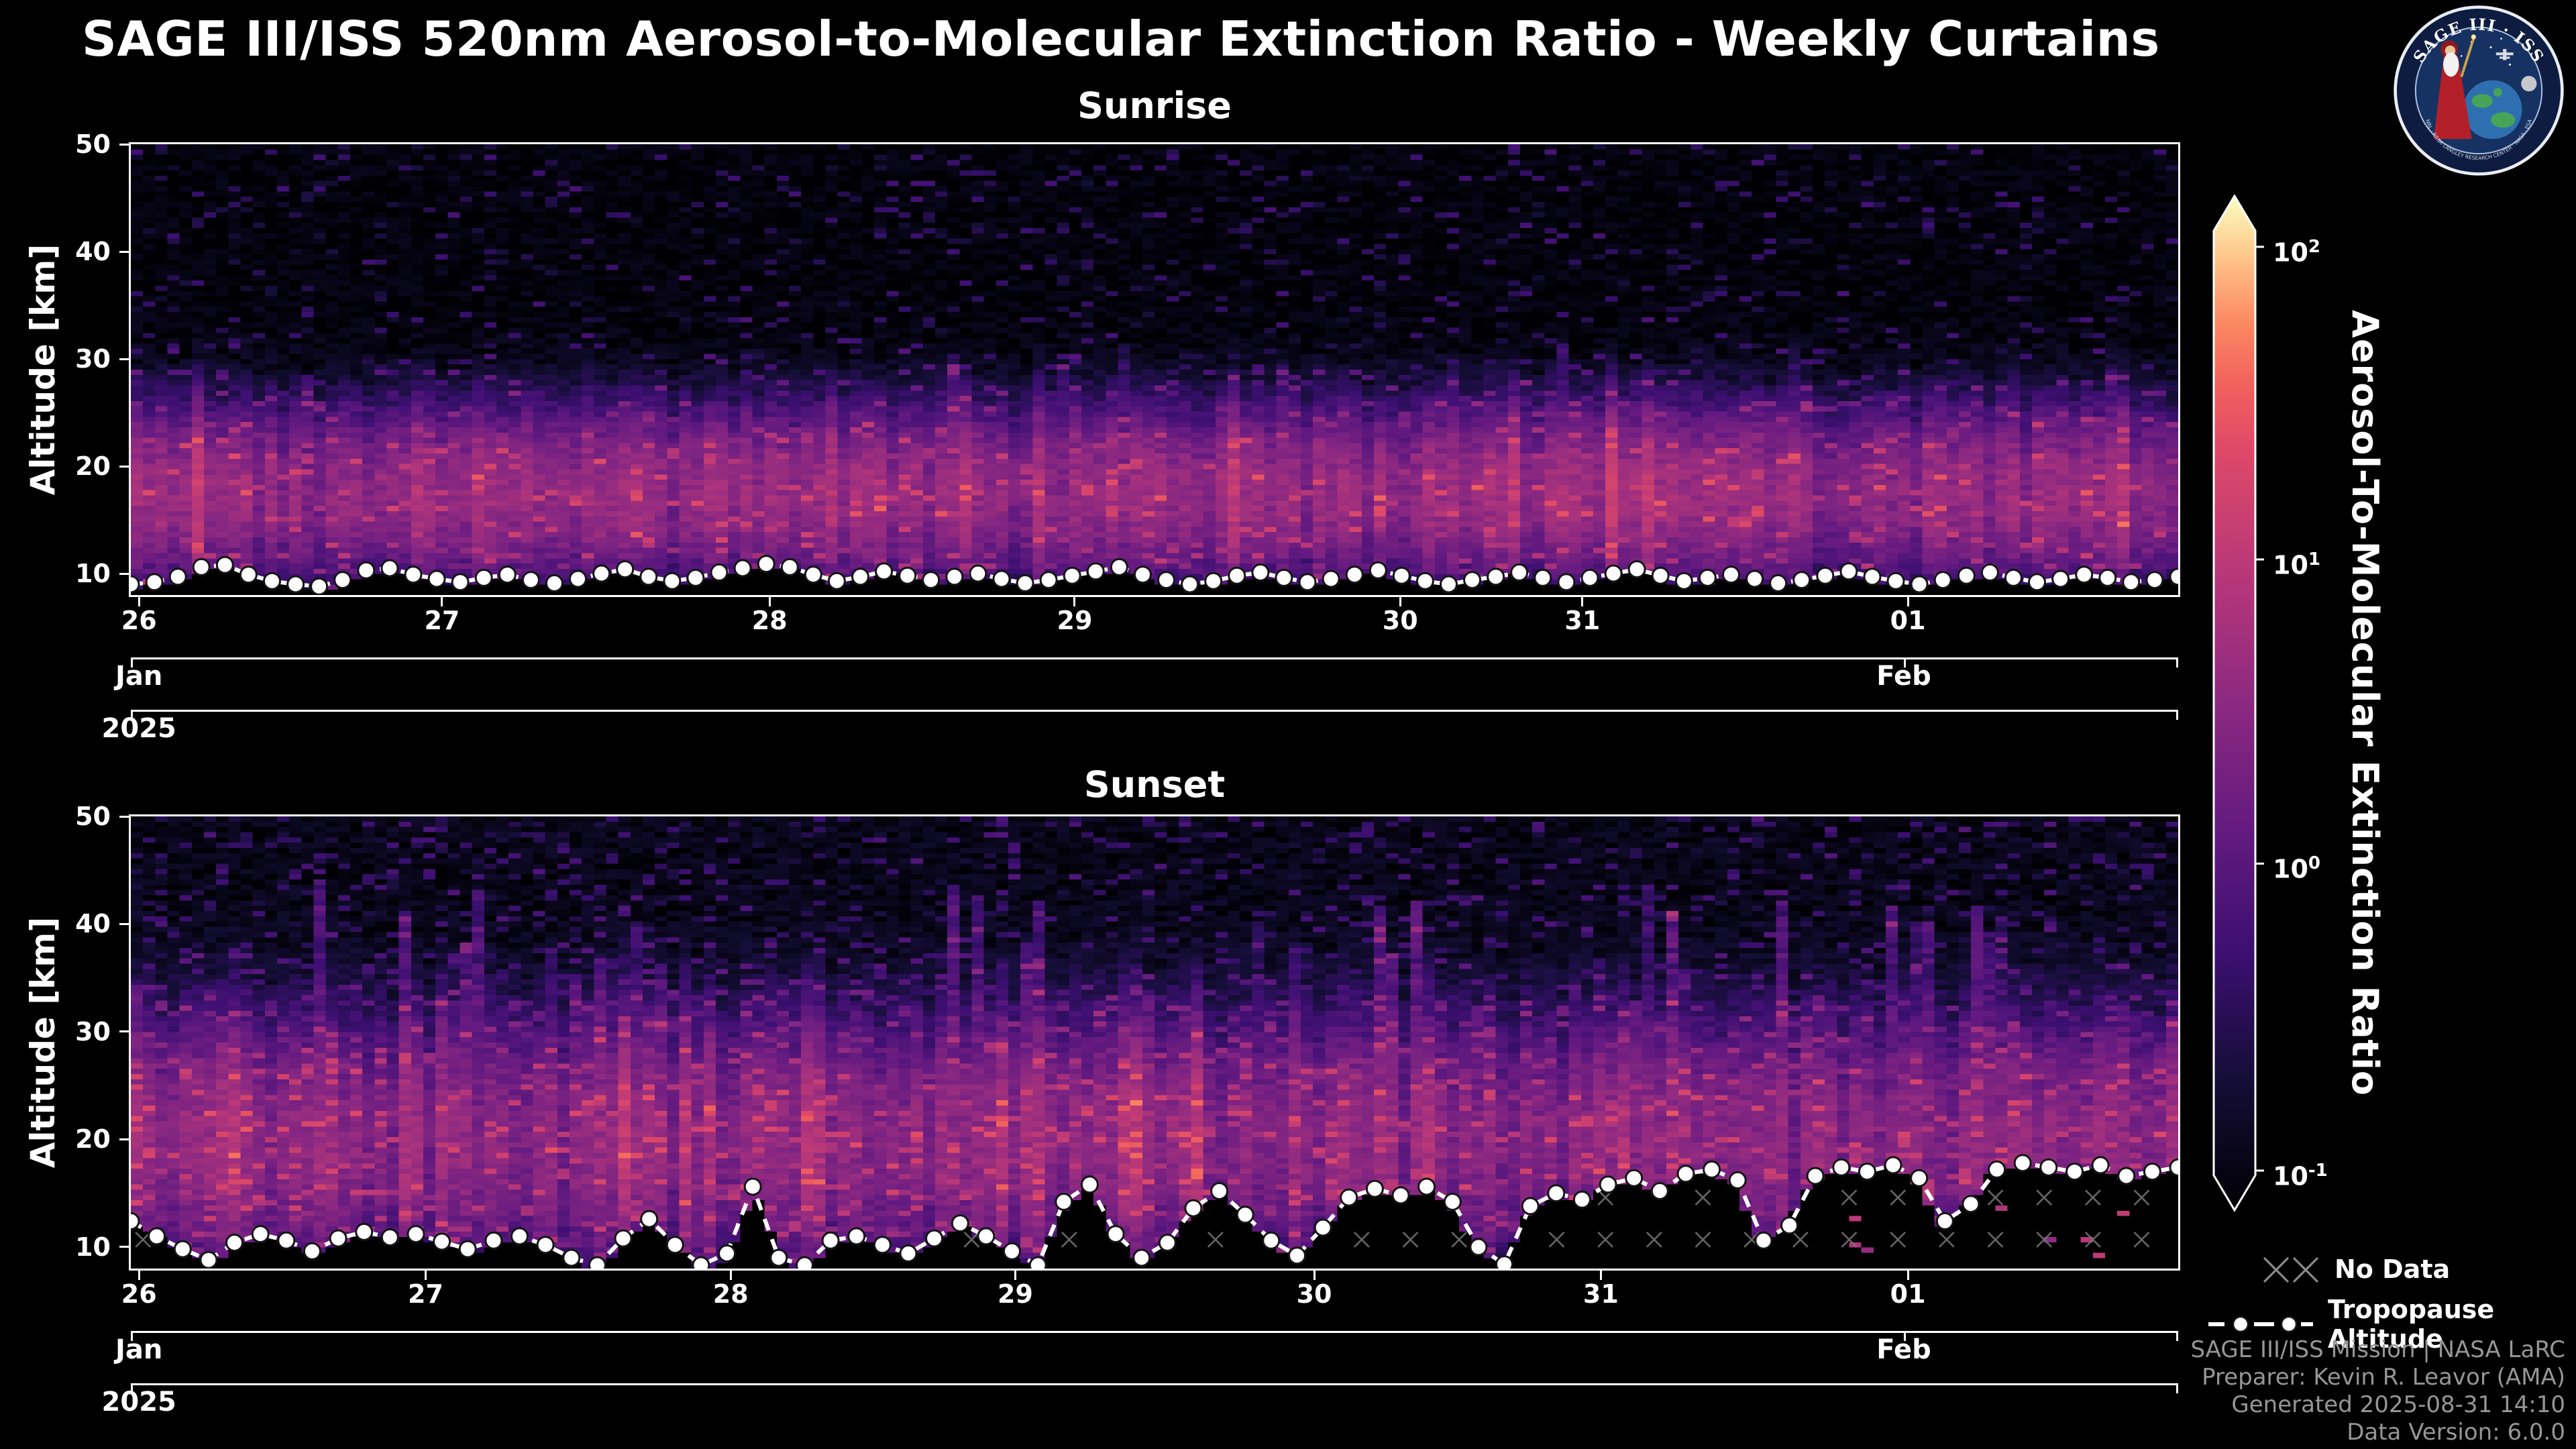  I want to click on earth-landmass, so click(2493, 108).